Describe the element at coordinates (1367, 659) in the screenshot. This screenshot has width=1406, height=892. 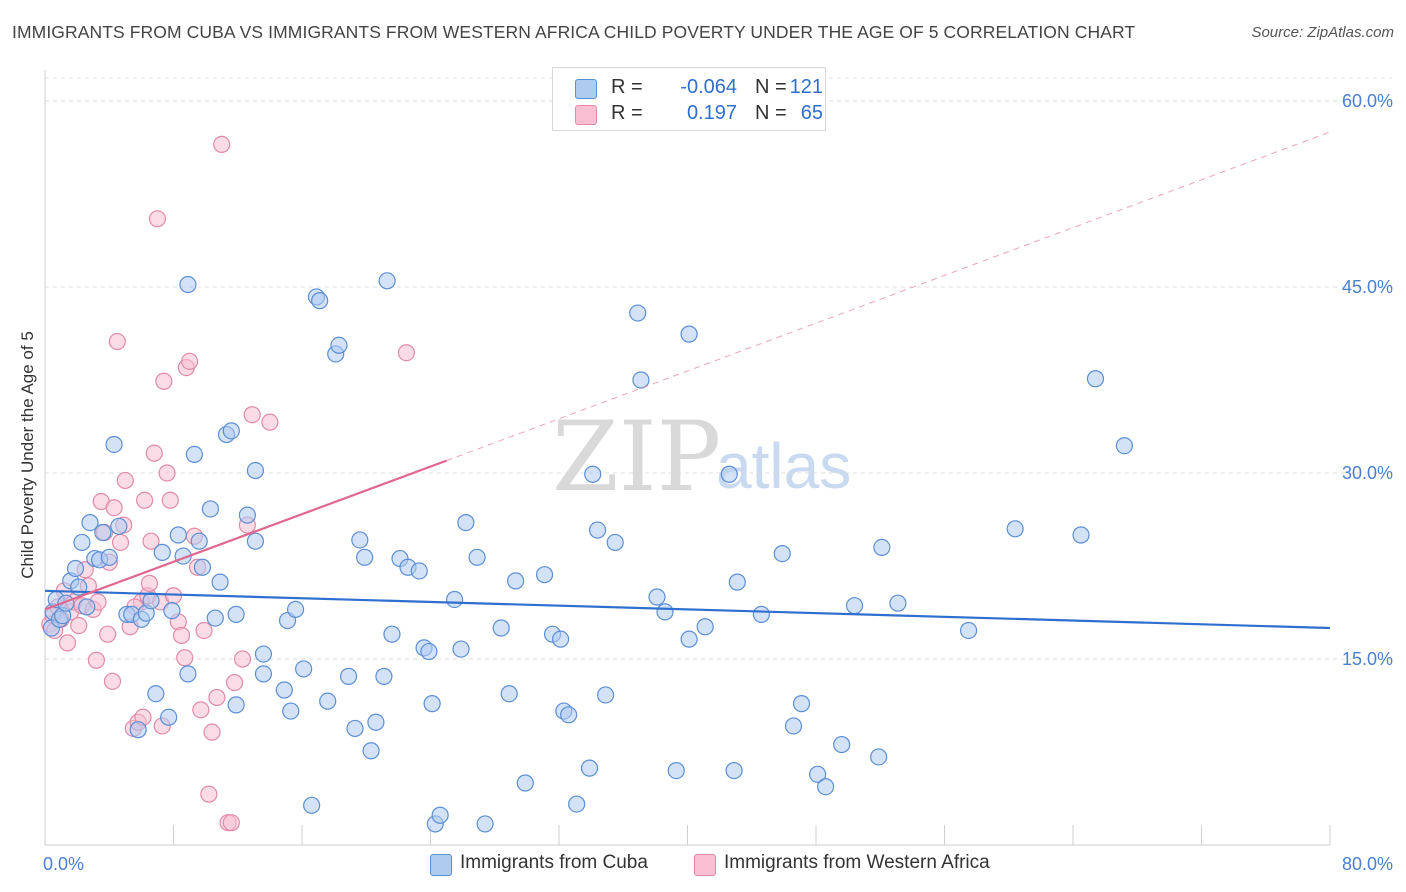
I see `y-tick-label: 15.0%` at that location.